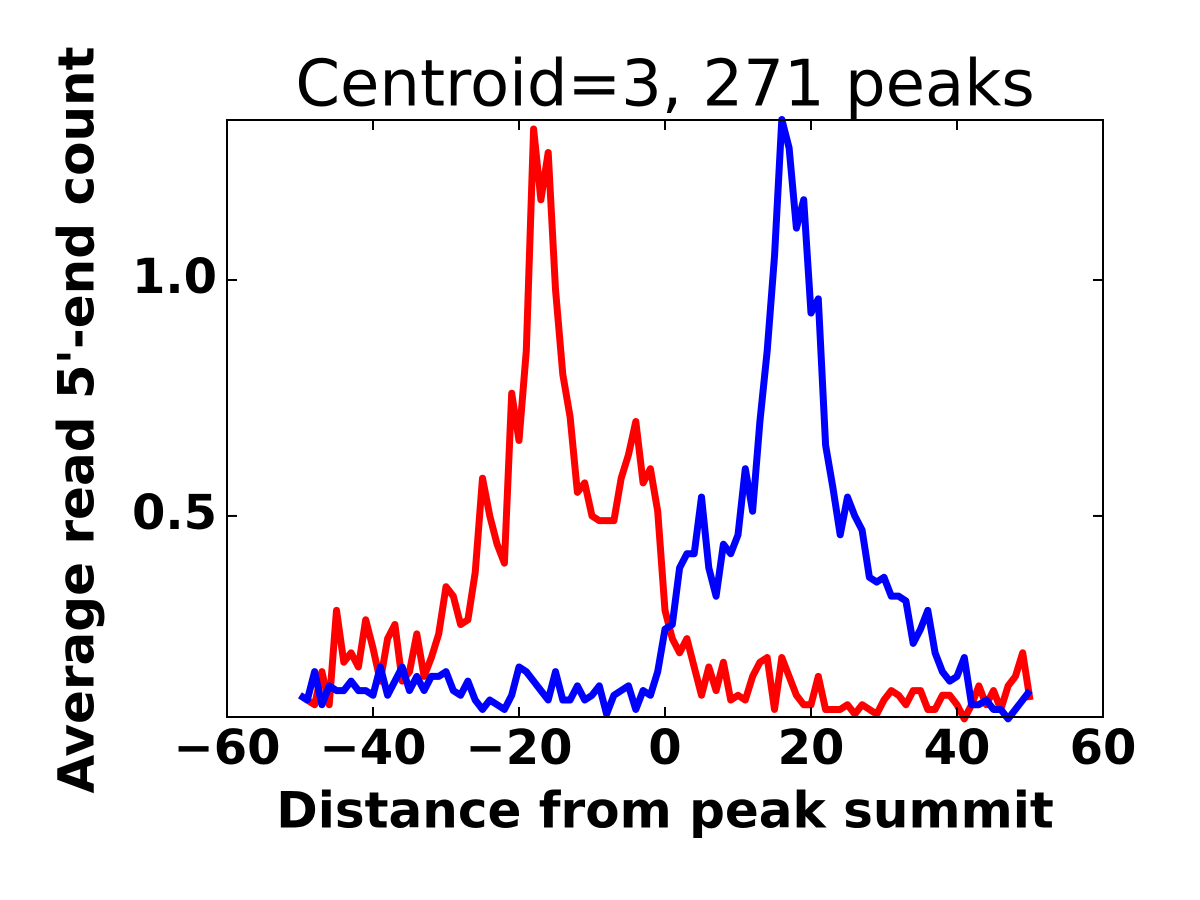 The width and height of the screenshot is (1200, 900). I want to click on x-tick-label: 0, so click(664, 748).